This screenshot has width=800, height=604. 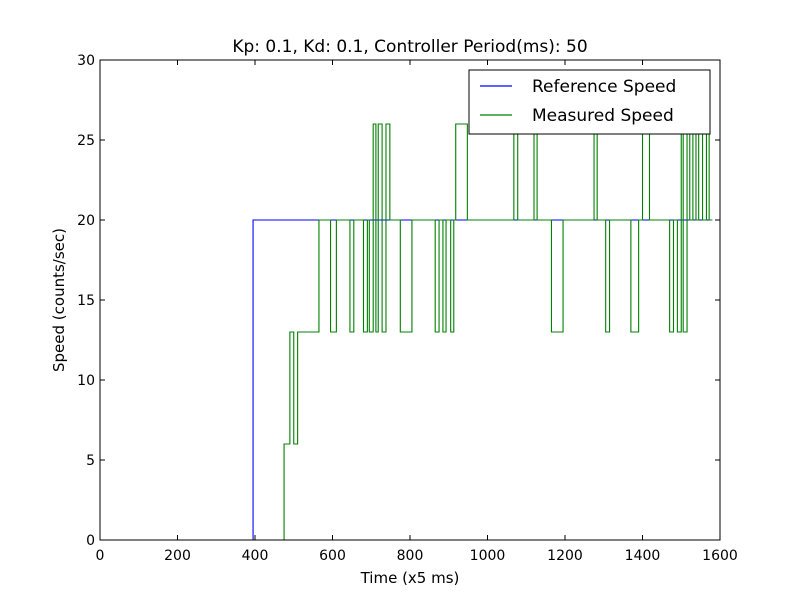 I want to click on x-tick-label: 400, so click(x=255, y=556).